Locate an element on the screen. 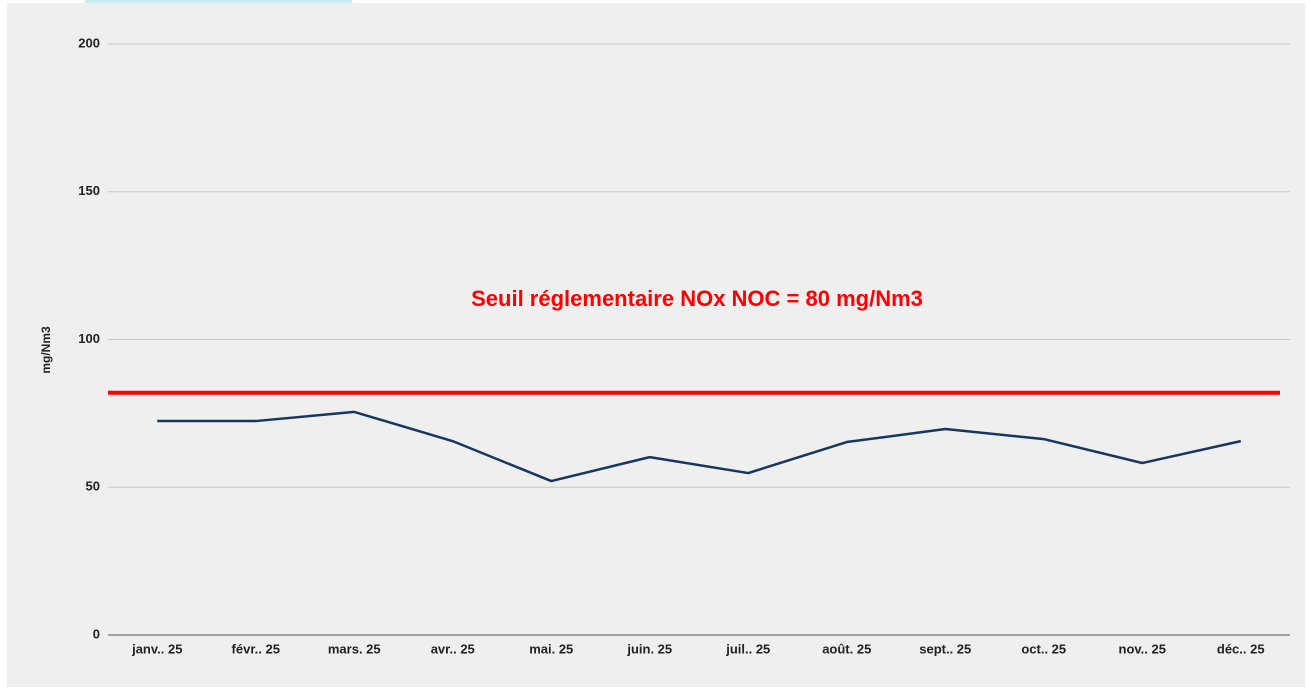  y-axis-label: mg/Nm3 is located at coordinates (46, 350).